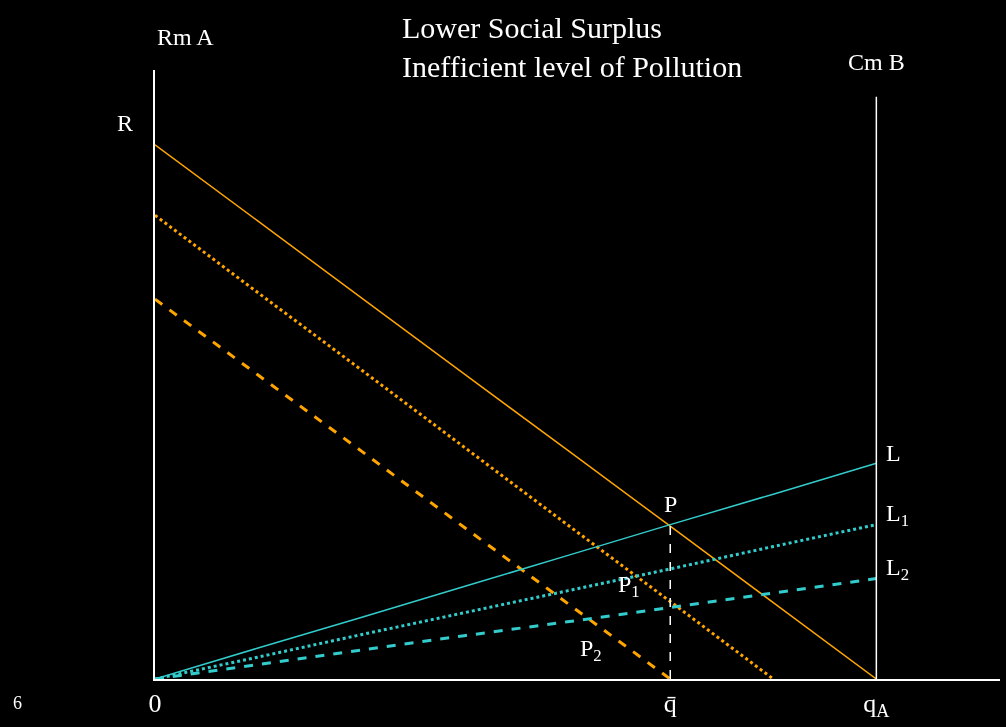 The image size is (1006, 727). What do you see at coordinates (591, 650) in the screenshot?
I see `annotation: P$_{2}$` at bounding box center [591, 650].